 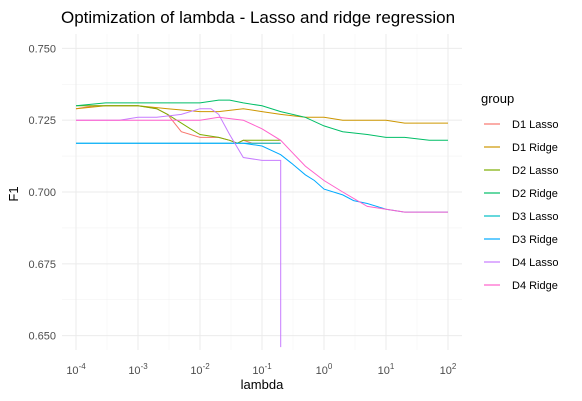 I want to click on legend-label: D1 Lasso, so click(x=535, y=125).